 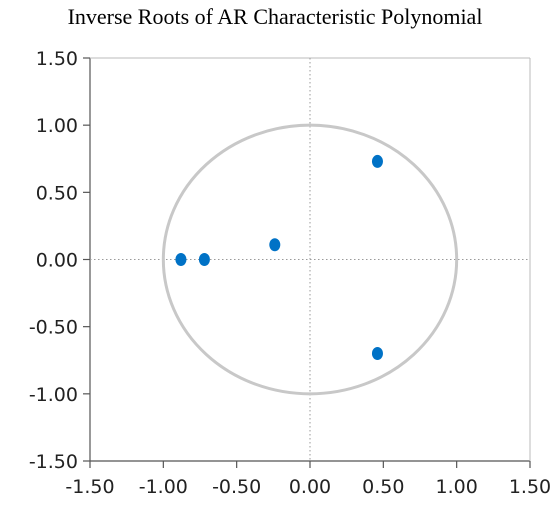 I want to click on y-tick-label: -1.00, so click(x=53, y=395).